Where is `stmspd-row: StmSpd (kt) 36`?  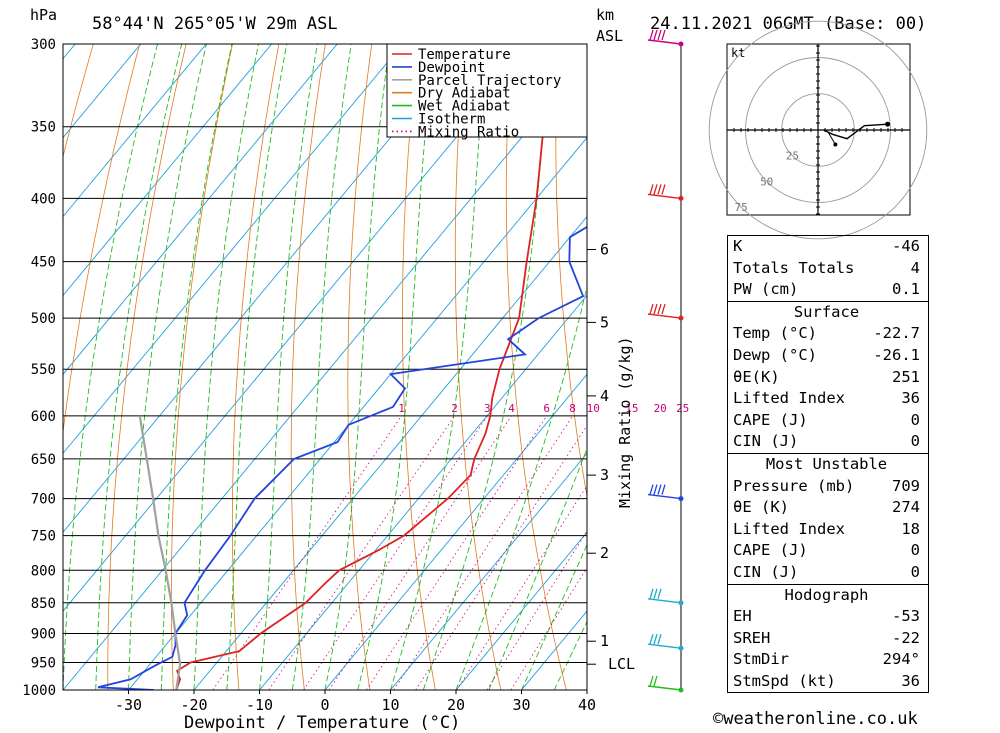
stmspd-row: StmSpd (kt) 36 is located at coordinates (828, 682).